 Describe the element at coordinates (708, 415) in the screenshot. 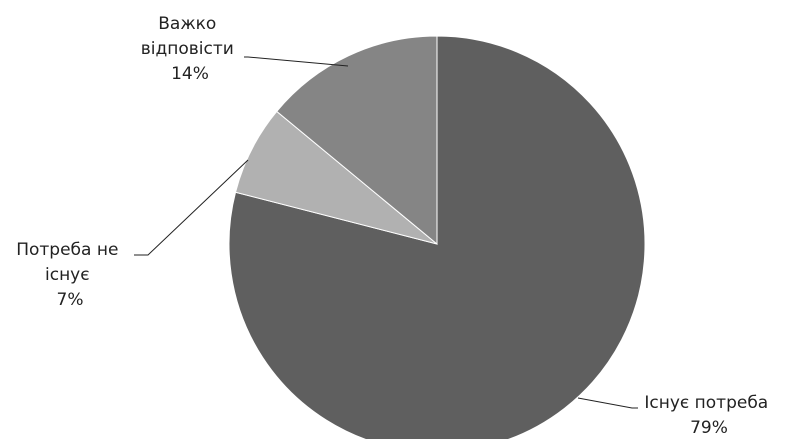

I see `slice-label-isnuie-potreba: Існує потреба 79%` at that location.